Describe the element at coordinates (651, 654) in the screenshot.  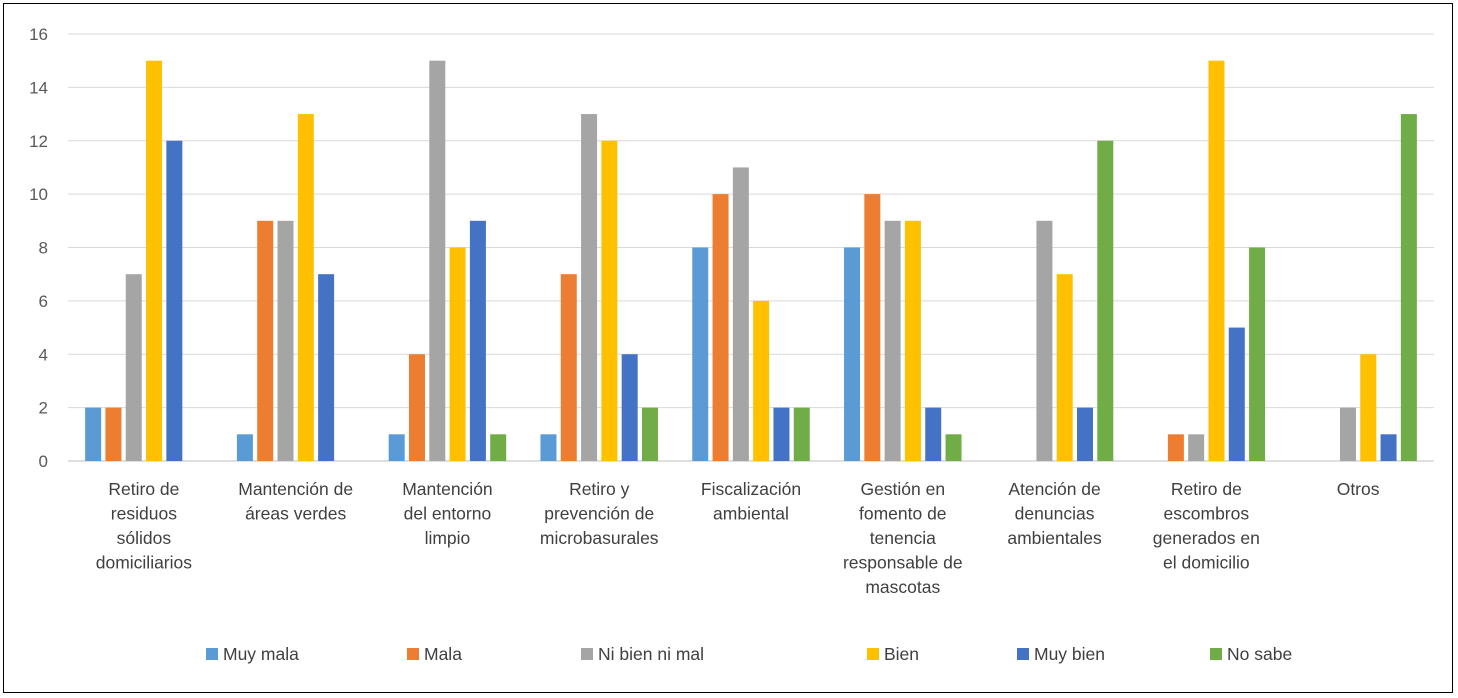
I see `legend-label: Ni bien ni mal` at that location.